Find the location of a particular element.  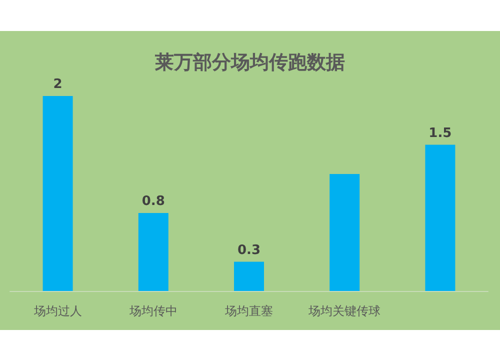

x-tick-label: 场均过人 is located at coordinates (57, 311).